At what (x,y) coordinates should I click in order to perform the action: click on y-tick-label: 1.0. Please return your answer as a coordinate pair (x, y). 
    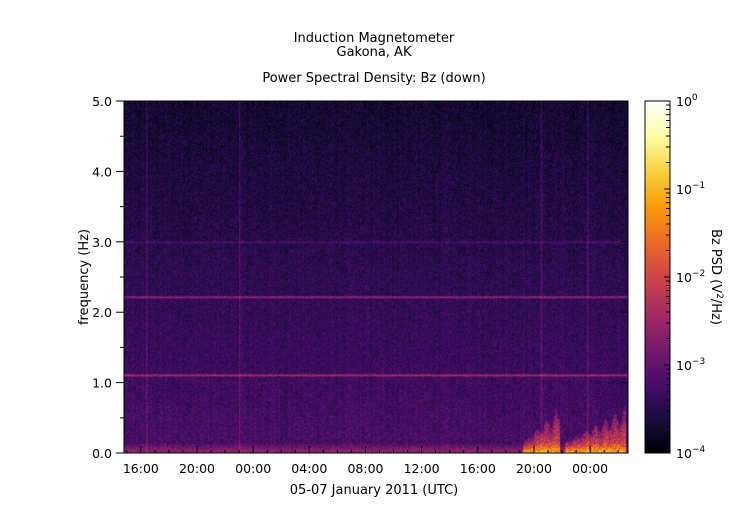
    Looking at the image, I should click on (102, 383).